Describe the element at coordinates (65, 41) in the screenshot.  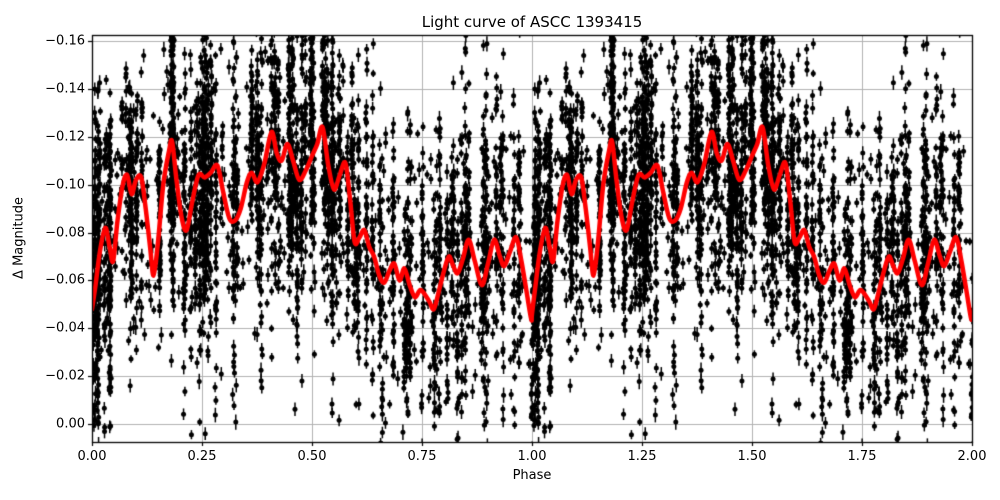
I see `y-tick-label: −0.16` at that location.